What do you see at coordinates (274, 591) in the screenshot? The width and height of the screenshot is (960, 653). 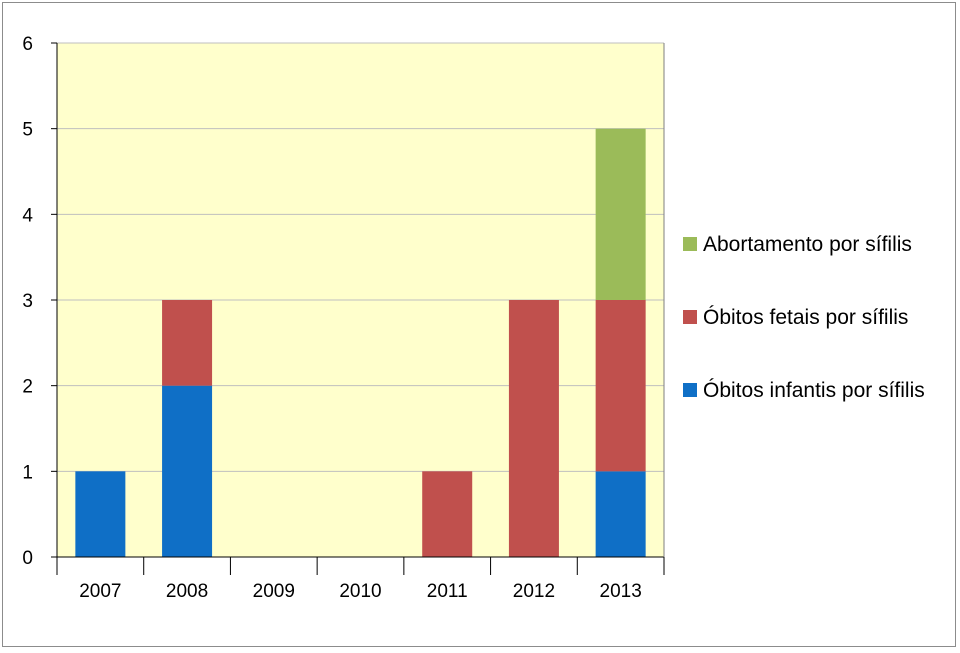 I see `x-tick-label: 2009` at bounding box center [274, 591].